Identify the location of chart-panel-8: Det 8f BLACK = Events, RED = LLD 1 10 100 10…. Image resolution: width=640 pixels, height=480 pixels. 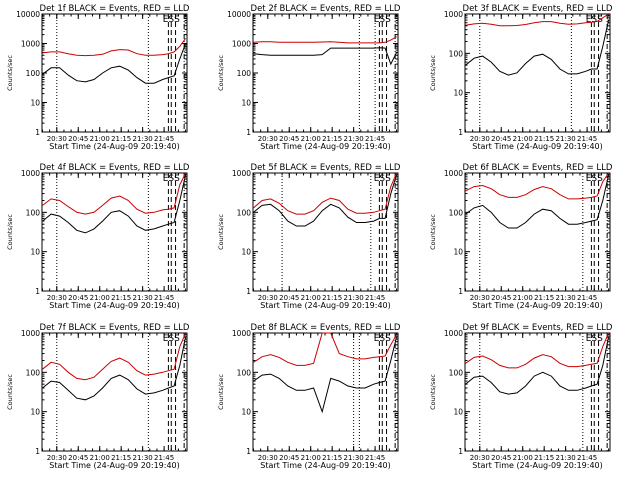
(309, 396).